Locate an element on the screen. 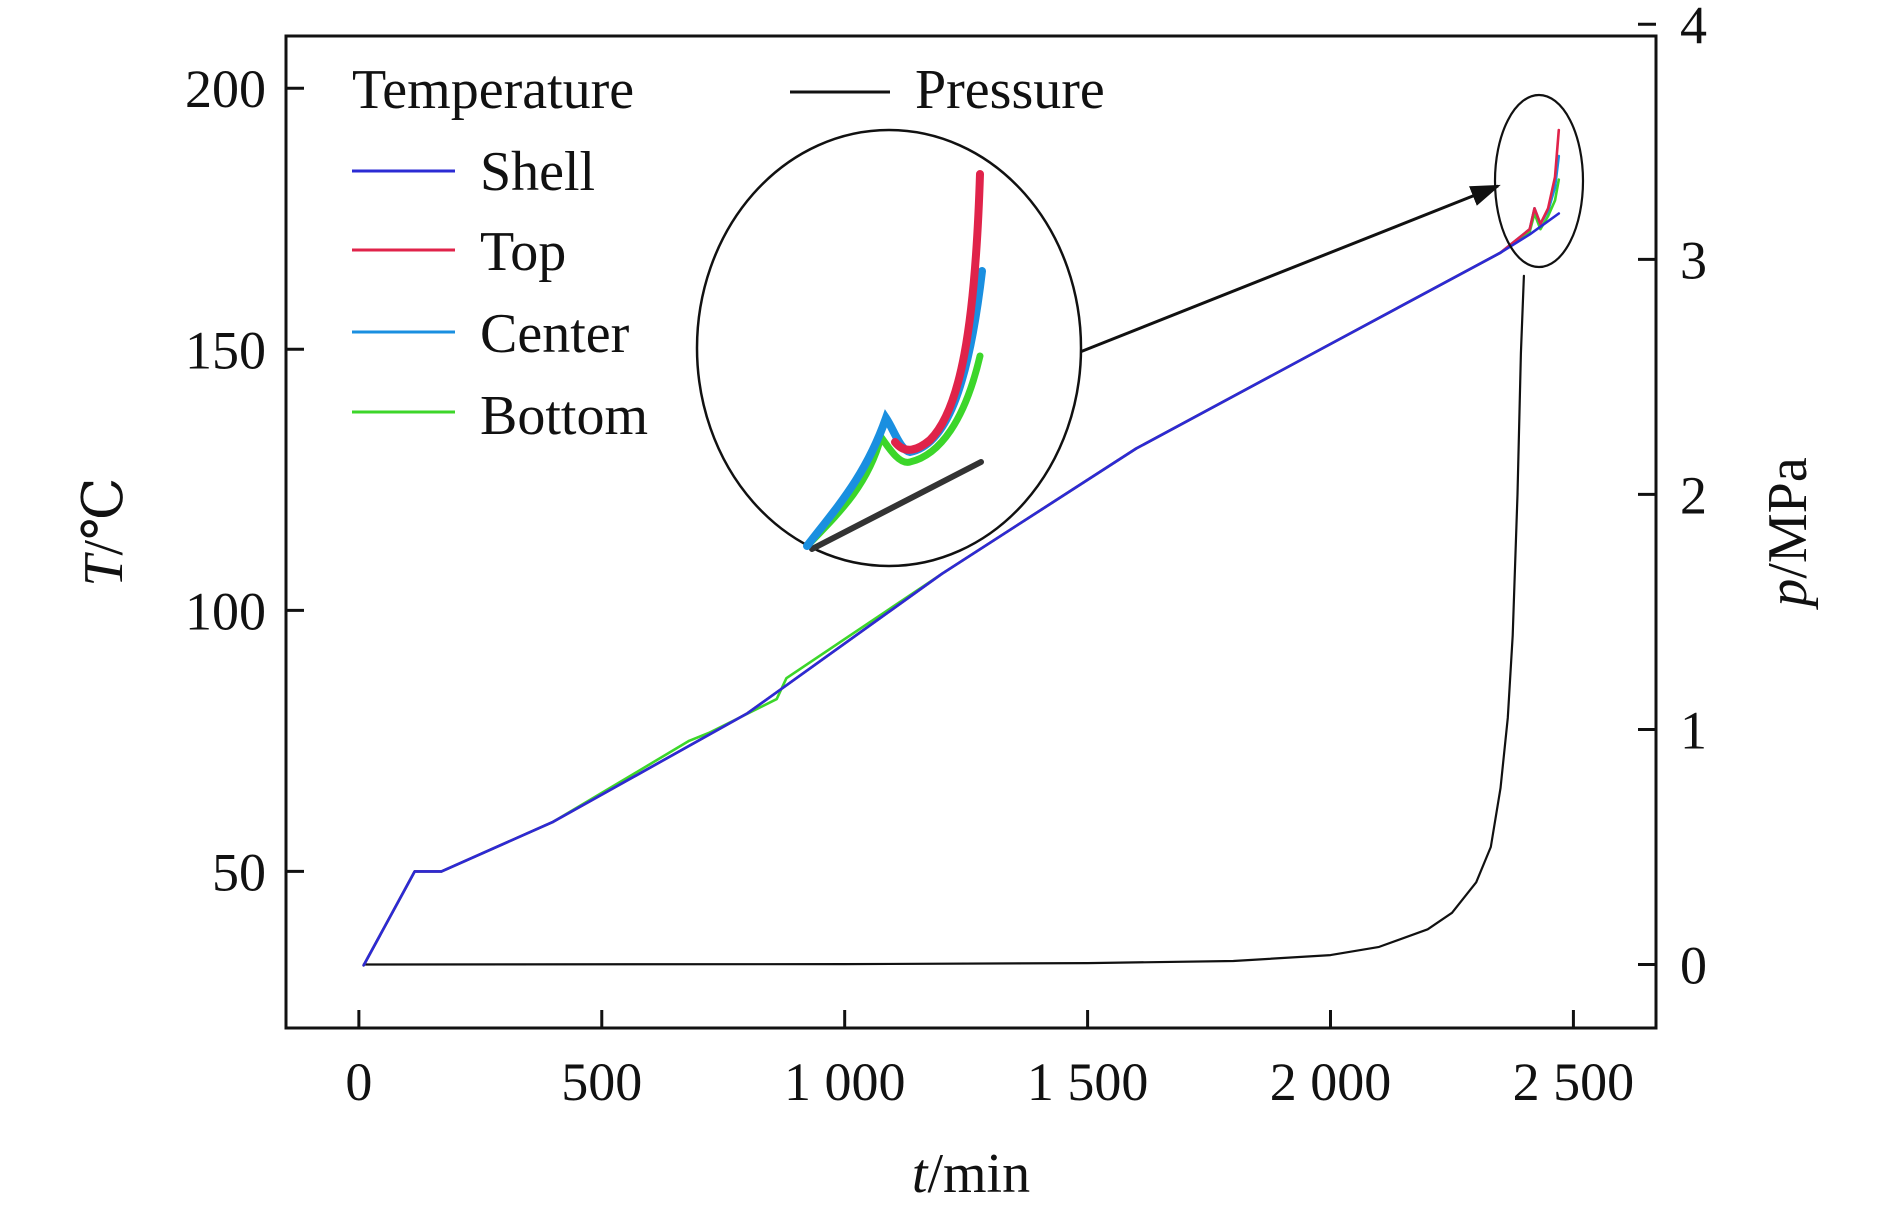 This screenshot has width=1890, height=1210. x-tick-label: 1 000 is located at coordinates (845, 1082).